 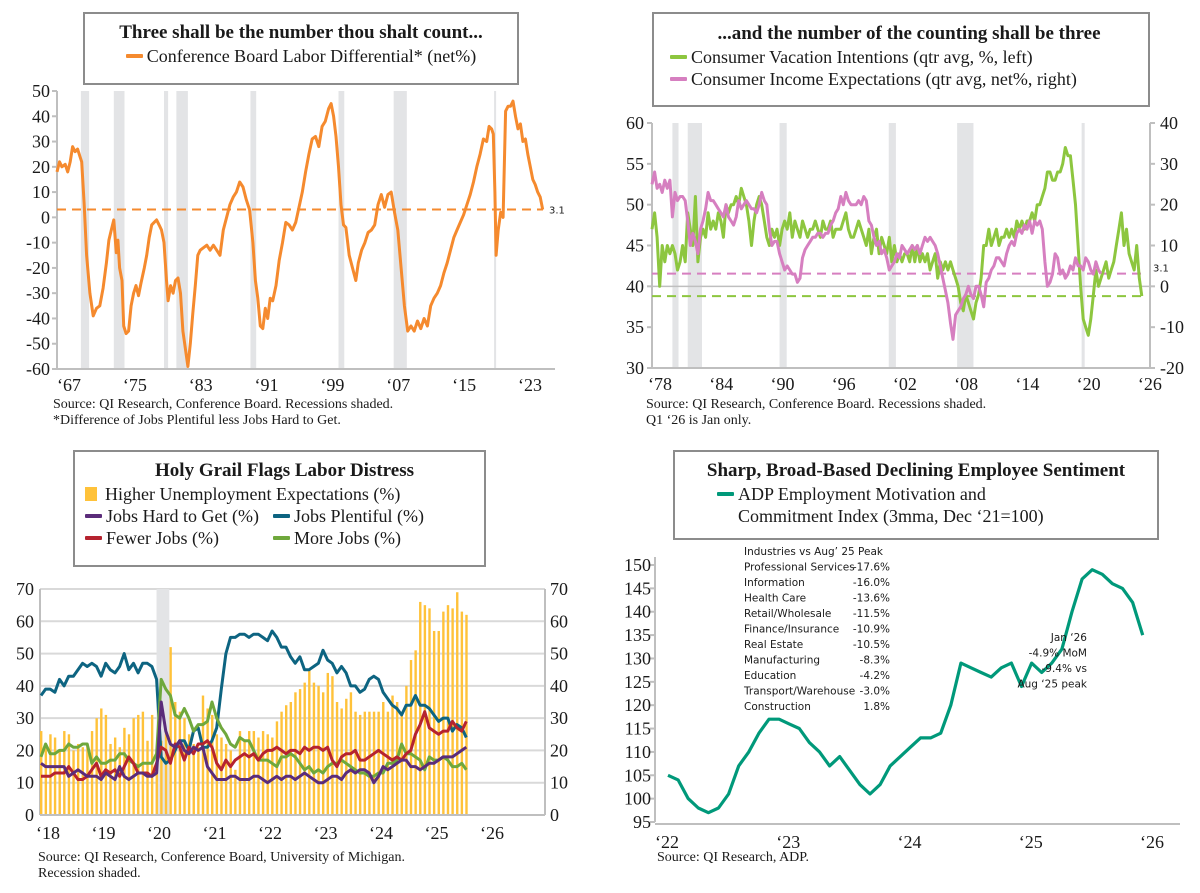 What do you see at coordinates (436, 833) in the screenshot?
I see `x-tick-label: ‘25` at bounding box center [436, 833].